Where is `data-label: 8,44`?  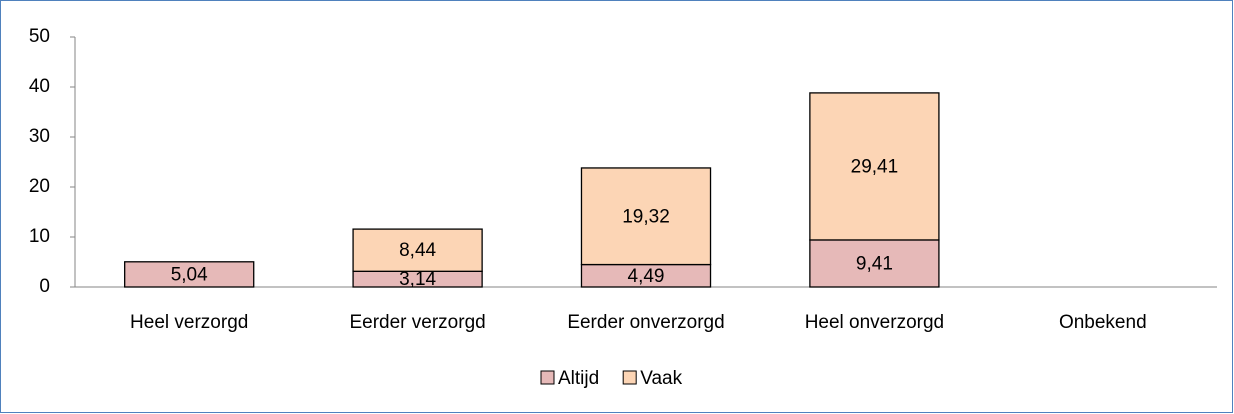
data-label: 8,44 is located at coordinates (417, 250).